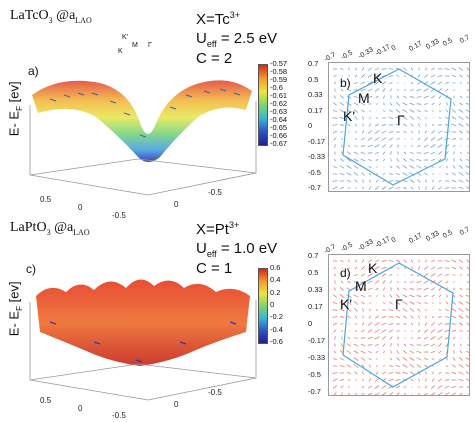 This screenshot has width=474, height=422. What do you see at coordinates (397, 127) in the screenshot?
I see `top-bz-hexagon` at bounding box center [397, 127].